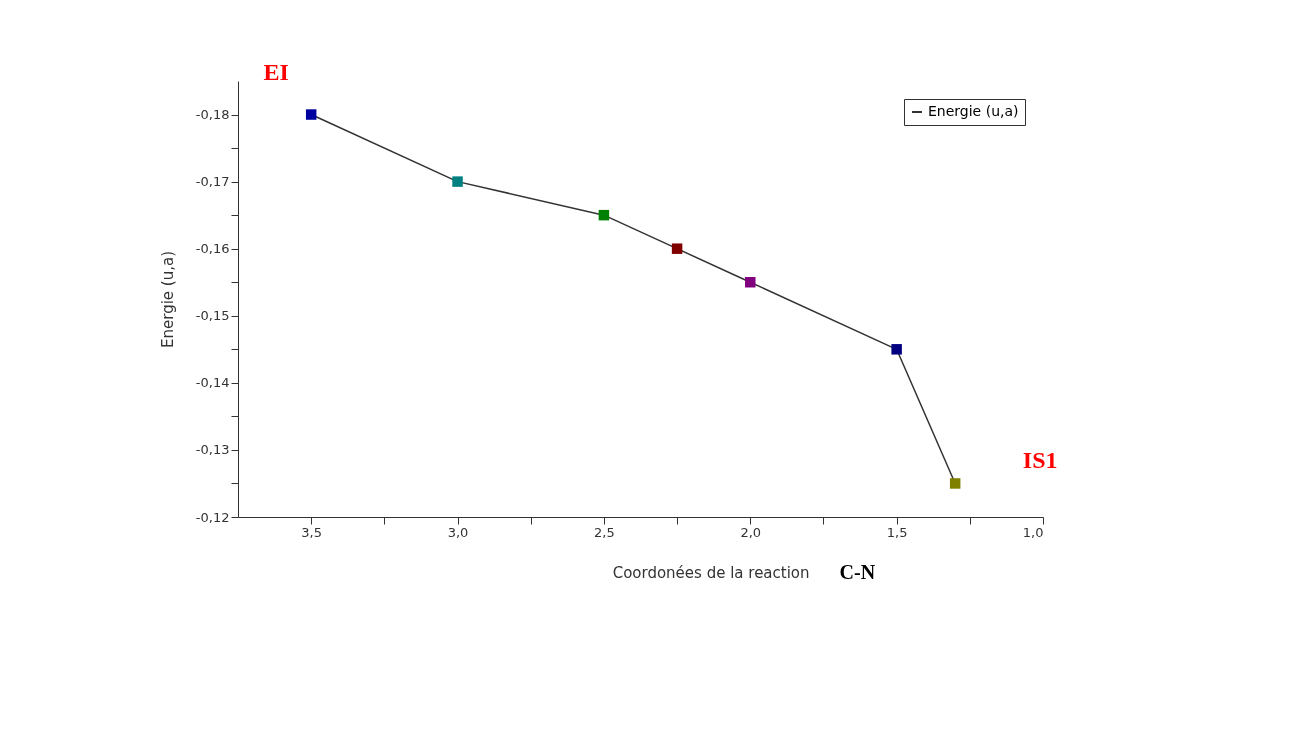 Image resolution: width=1306 pixels, height=743 pixels. Describe the element at coordinates (212, 383) in the screenshot. I see `y-tick-label: -0,14` at that location.